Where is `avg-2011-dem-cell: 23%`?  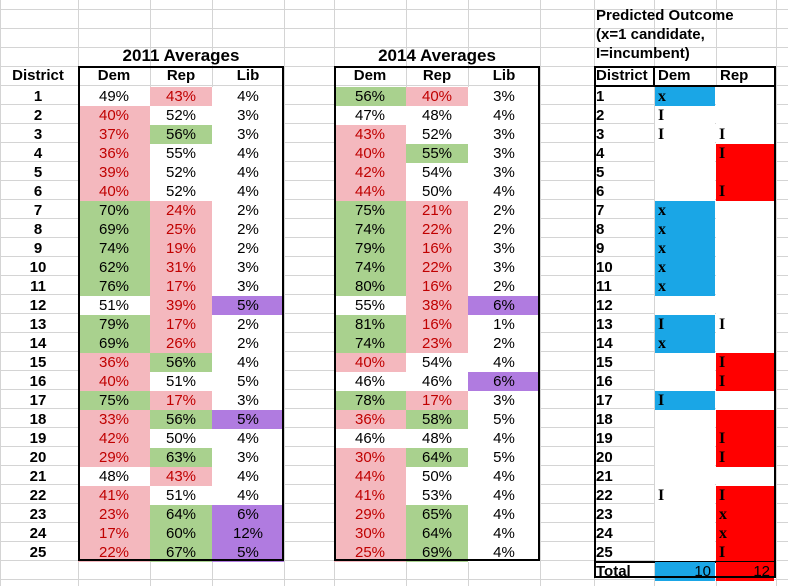 avg-2011-dem-cell: 23% is located at coordinates (114, 514).